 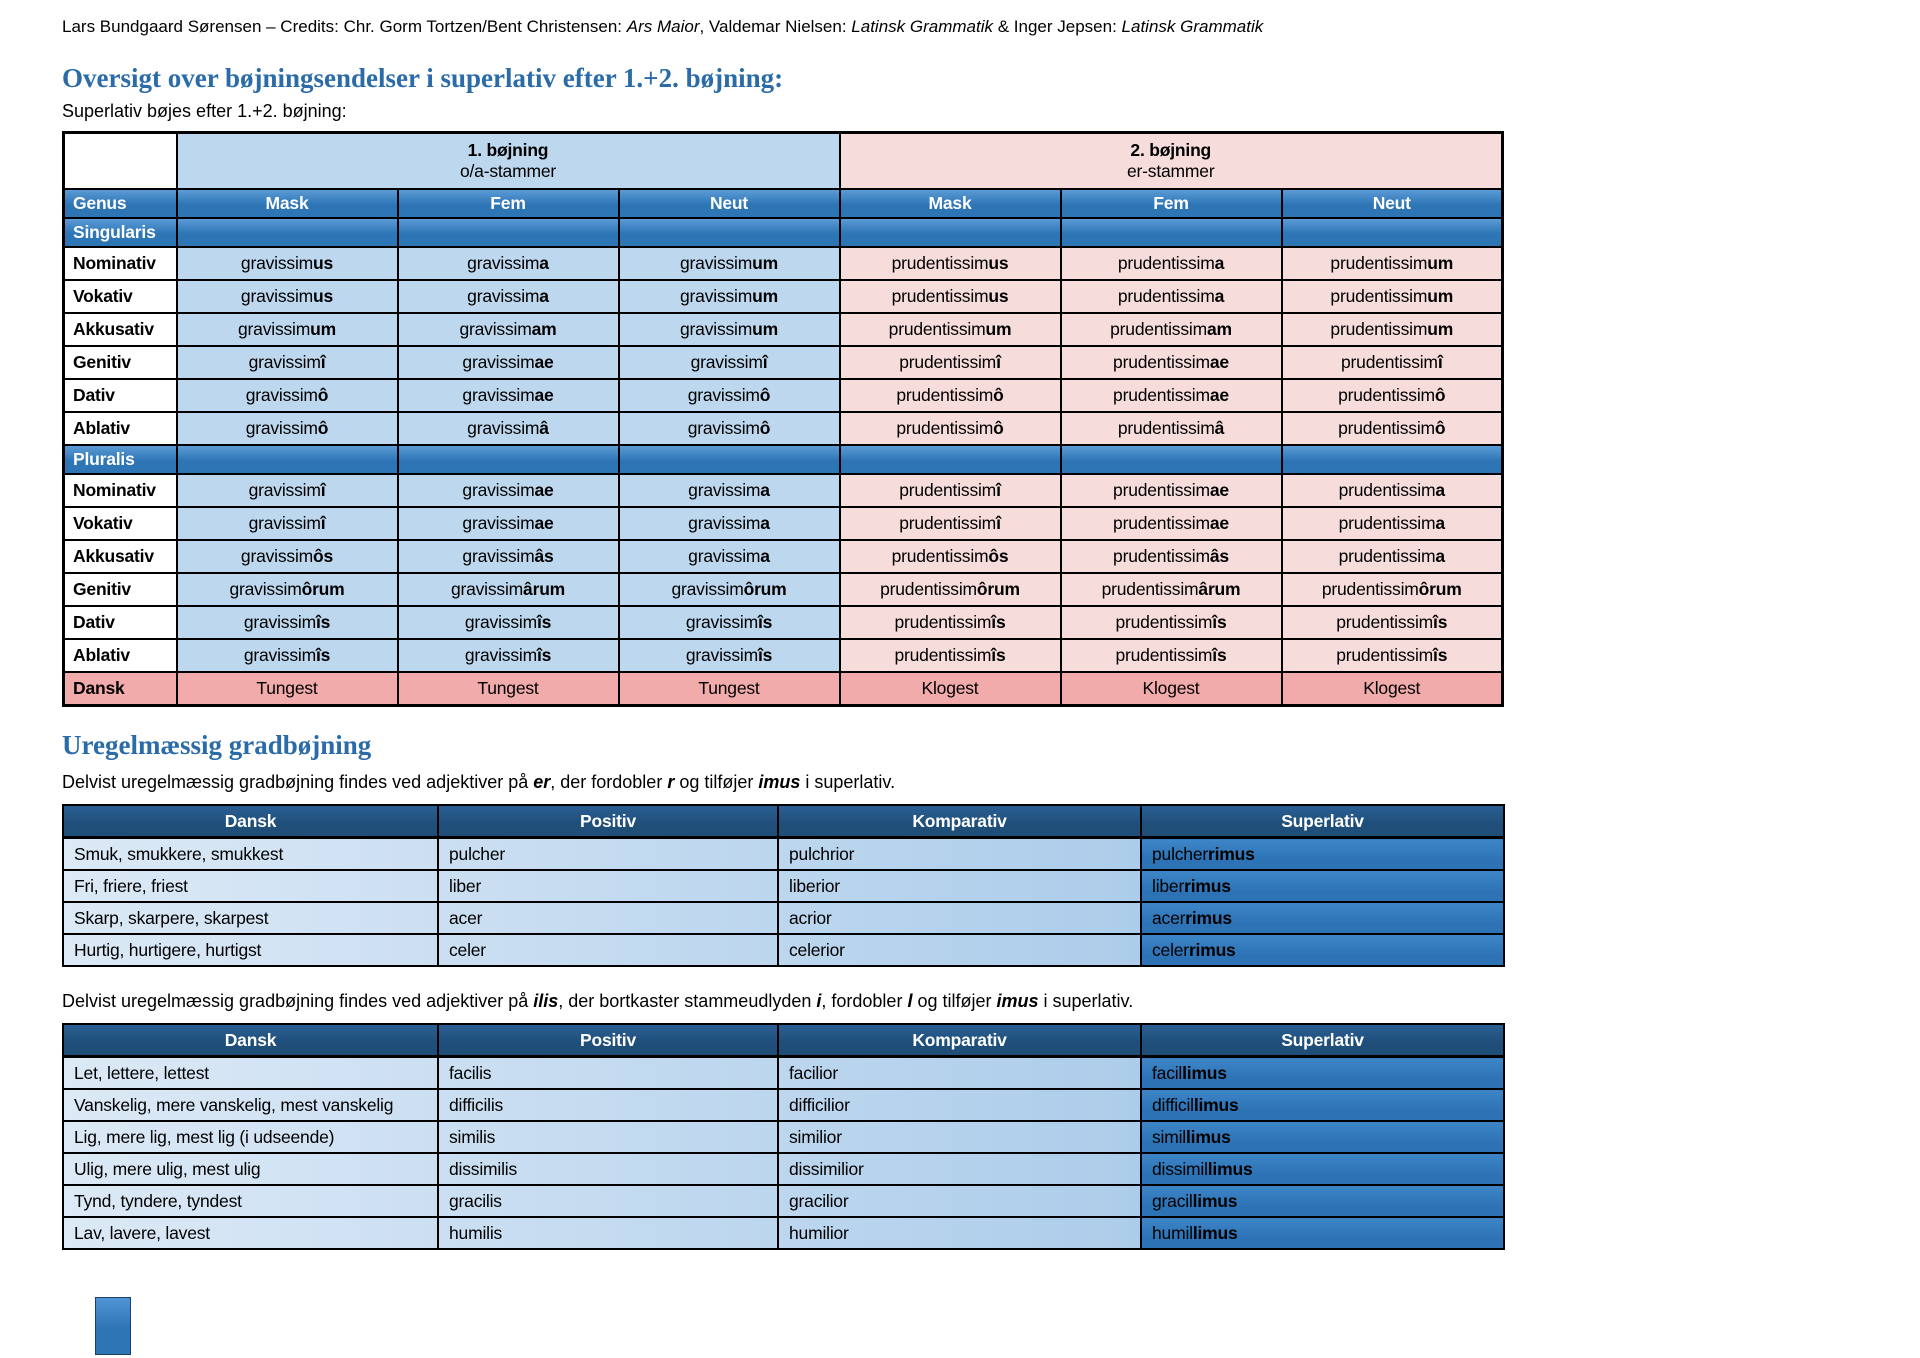 I want to click on form-cell: gravissimôs, so click(x=287, y=556).